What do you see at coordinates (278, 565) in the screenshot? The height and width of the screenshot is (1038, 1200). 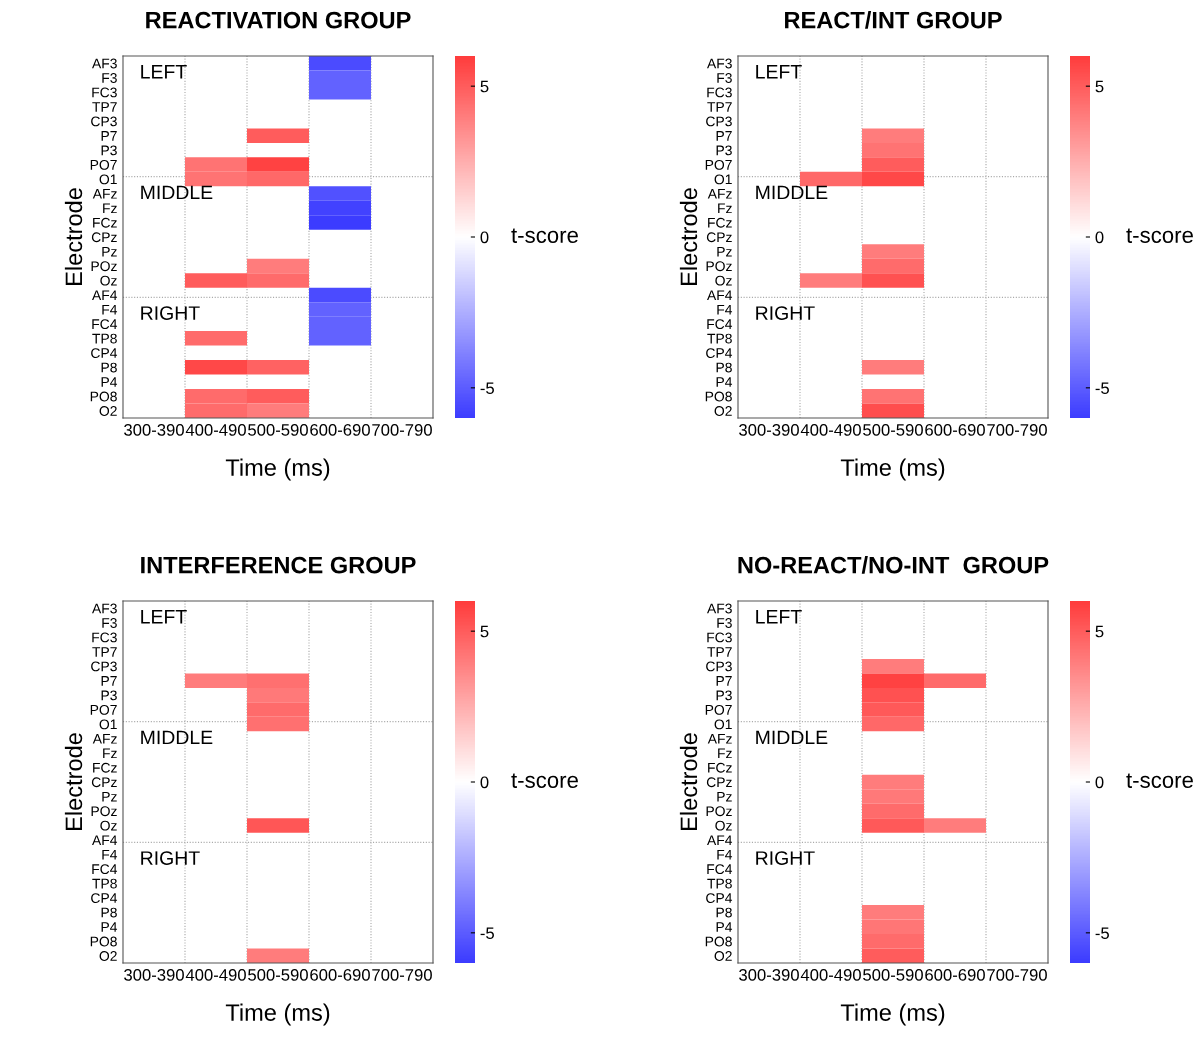 I see `chart-title: INTERFERENCE GROUP` at bounding box center [278, 565].